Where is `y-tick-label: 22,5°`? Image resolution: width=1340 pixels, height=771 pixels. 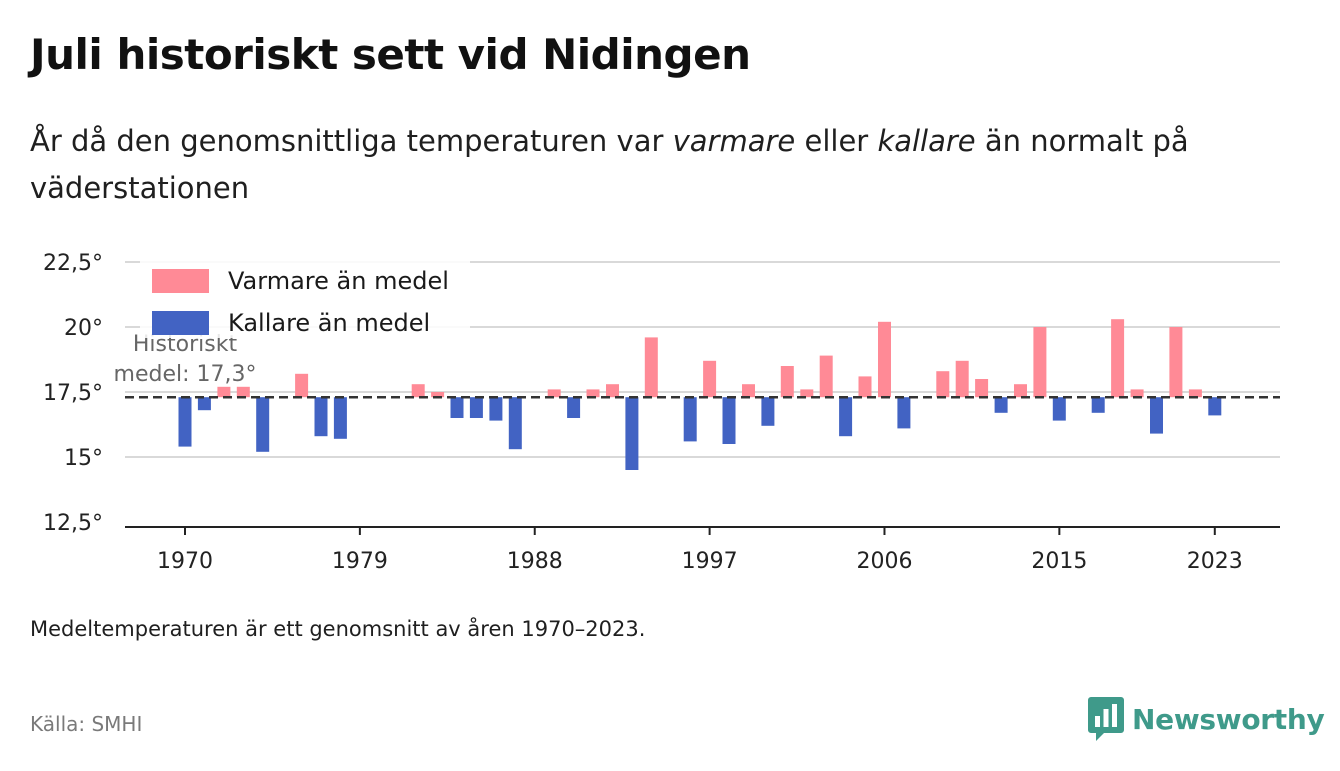
y-tick-label: 22,5° is located at coordinates (73, 263).